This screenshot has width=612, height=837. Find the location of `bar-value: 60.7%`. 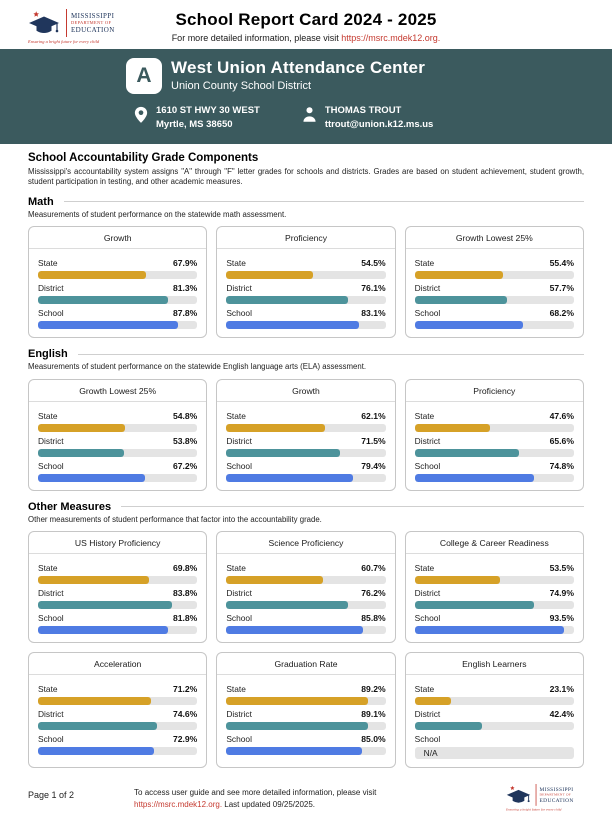

bar-value: 60.7% is located at coordinates (373, 568).